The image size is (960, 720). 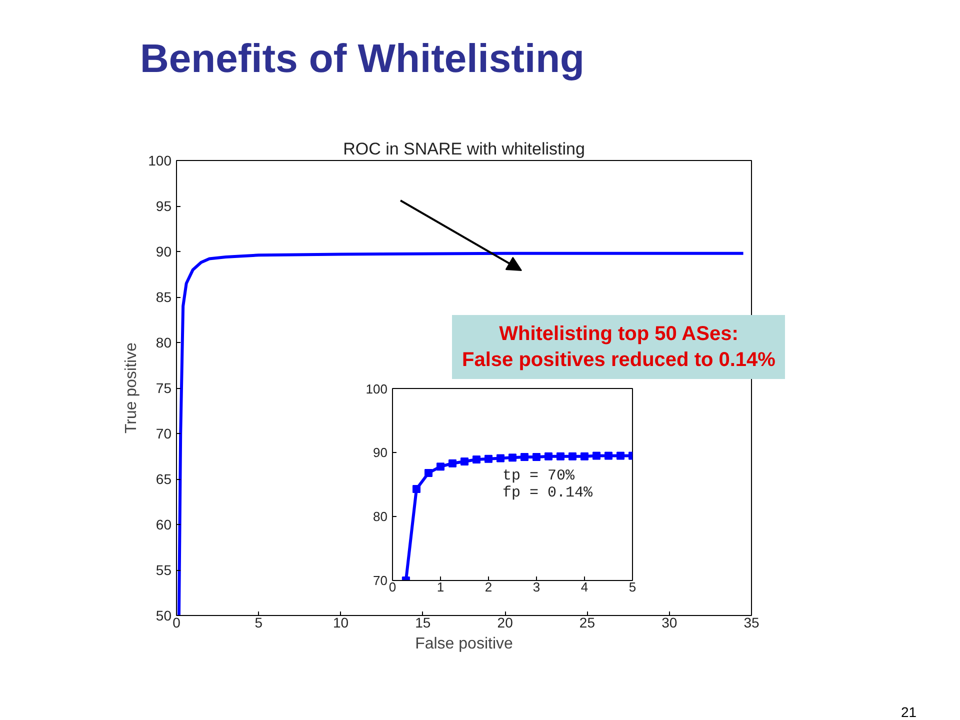 I want to click on x-tick-label: 30, so click(x=670, y=622).